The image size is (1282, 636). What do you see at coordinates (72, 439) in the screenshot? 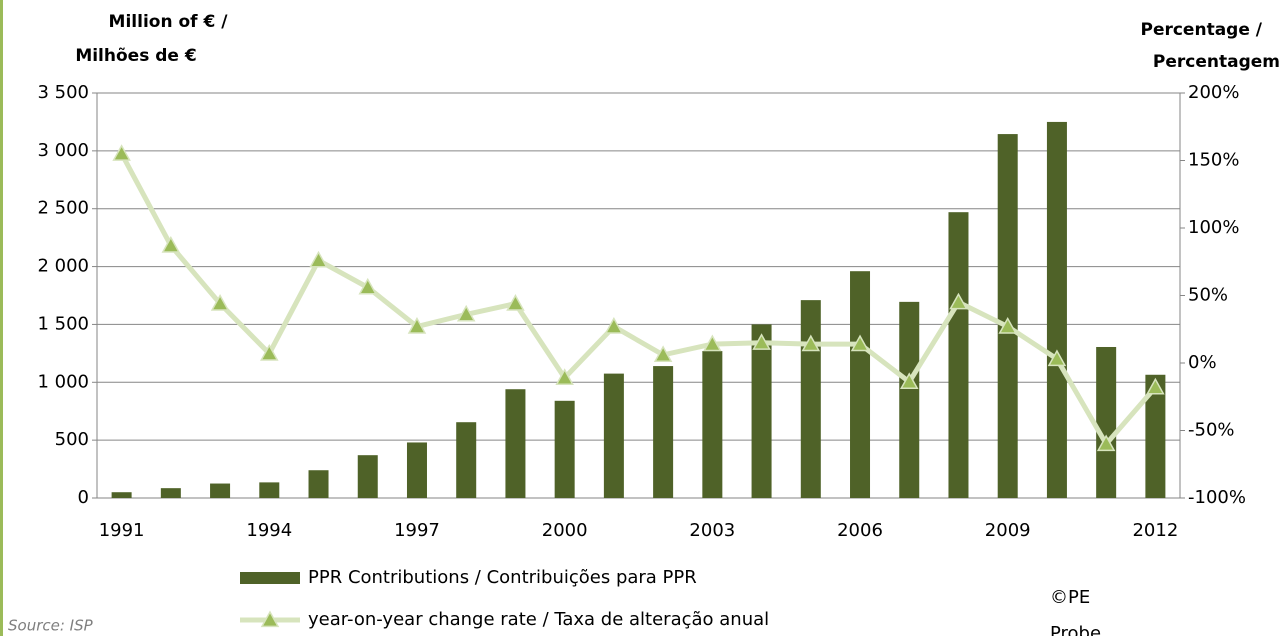
I see `y-tick-label: 500` at bounding box center [72, 439].